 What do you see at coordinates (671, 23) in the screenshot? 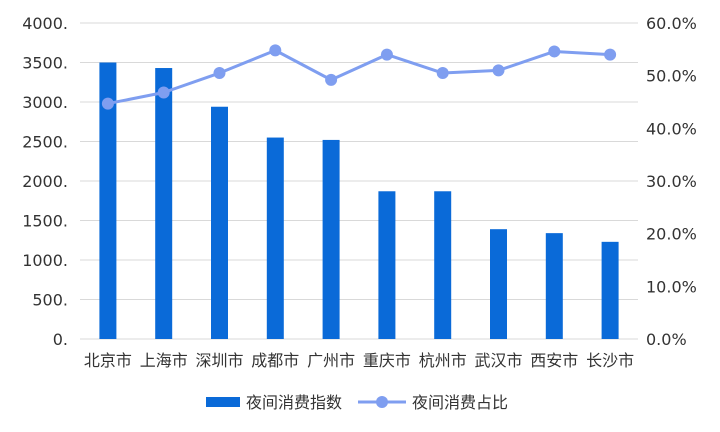
I see `right-tick-label: 60.0%` at bounding box center [671, 23].